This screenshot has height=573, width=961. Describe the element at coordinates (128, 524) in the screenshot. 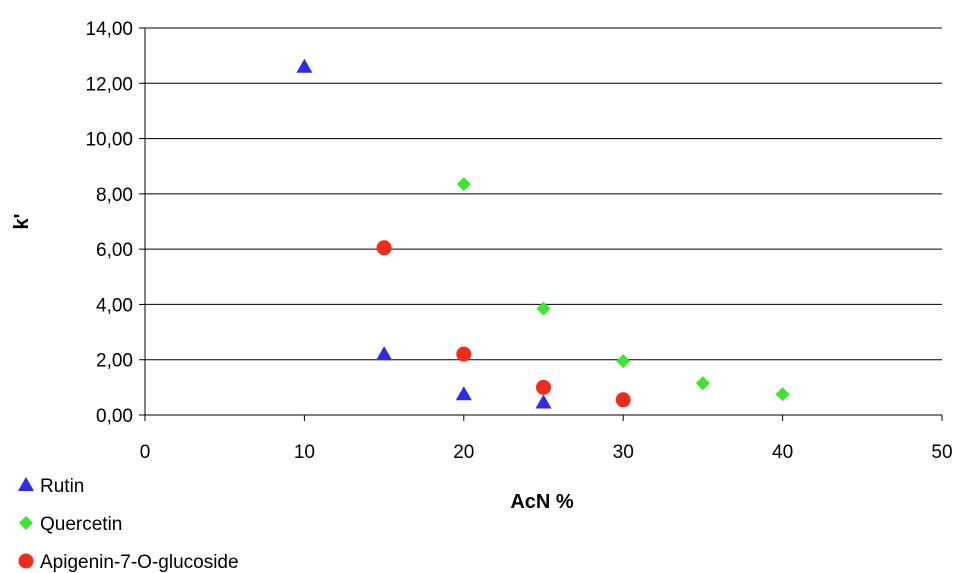

I see `legend: Rutin Quercetin Apigenin-7-O-glucoside` at that location.